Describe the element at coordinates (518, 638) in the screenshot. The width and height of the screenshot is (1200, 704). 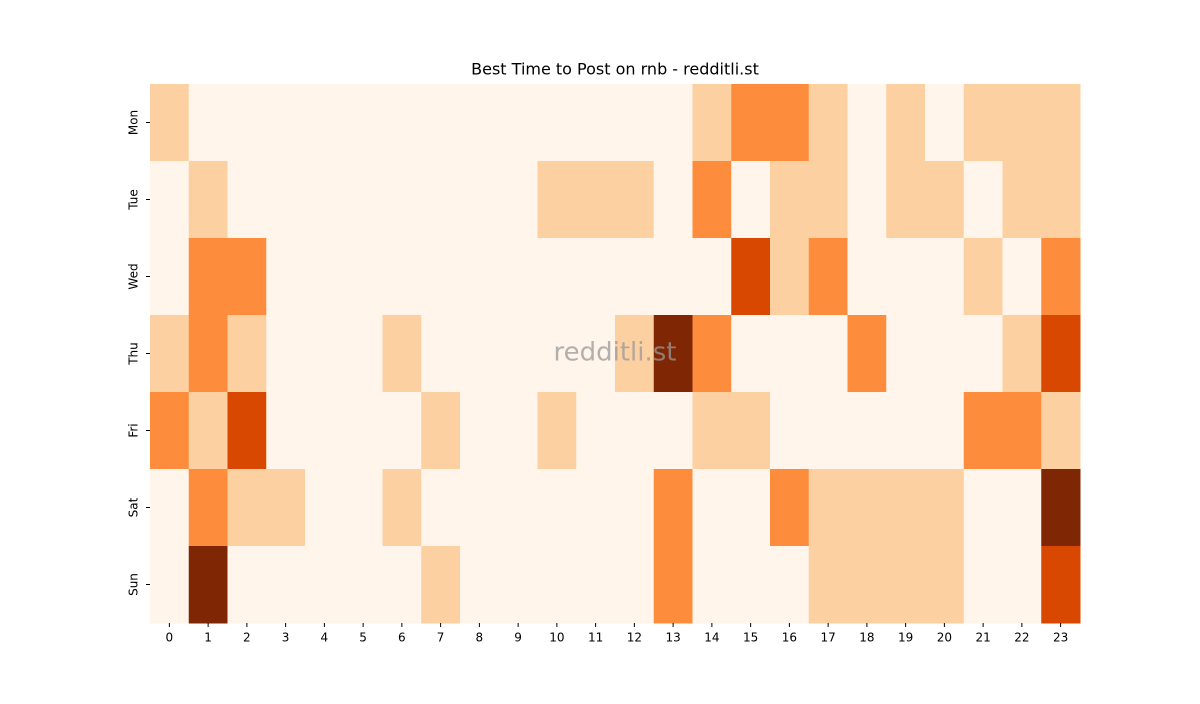
I see `x-tick-label: 9` at that location.